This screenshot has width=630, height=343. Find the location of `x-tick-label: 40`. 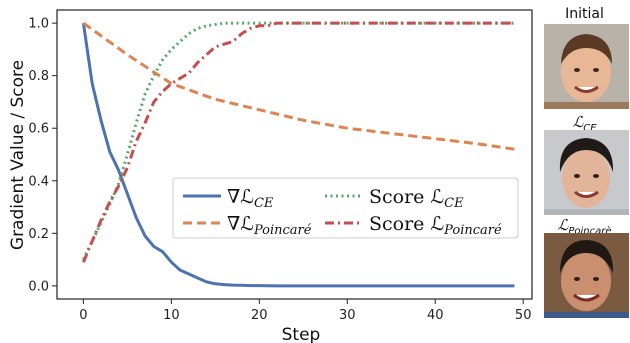

x-tick-label: 40 is located at coordinates (435, 315).